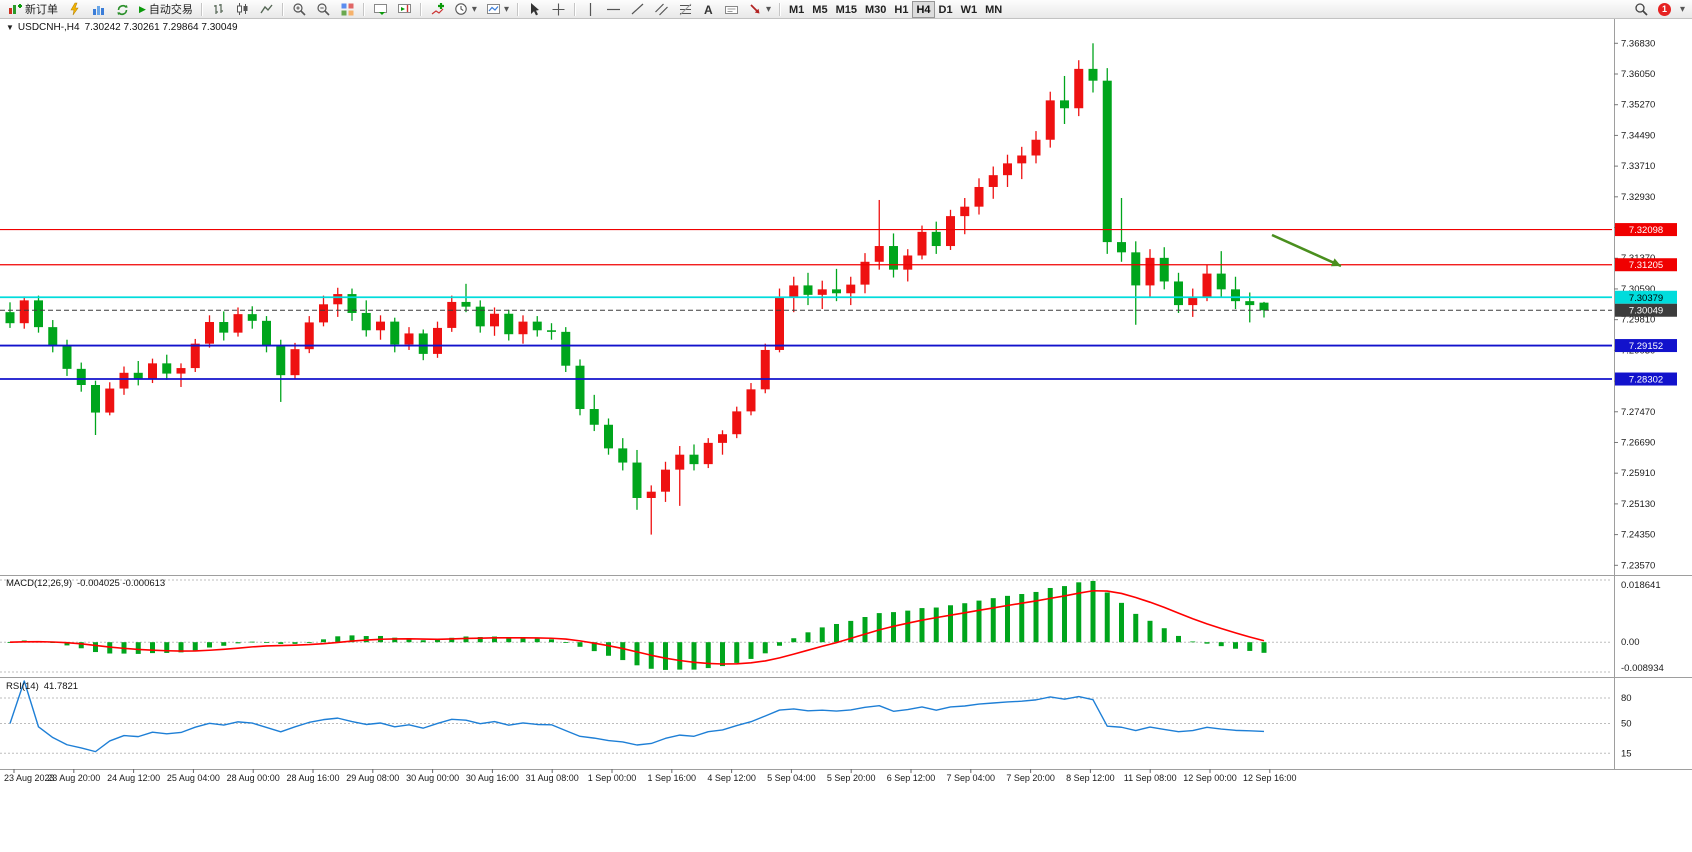 Image resolution: width=1692 pixels, height=852 pixels. Describe the element at coordinates (1682, 9) in the screenshot. I see `toolbar-overflow-button: ▾` at that location.